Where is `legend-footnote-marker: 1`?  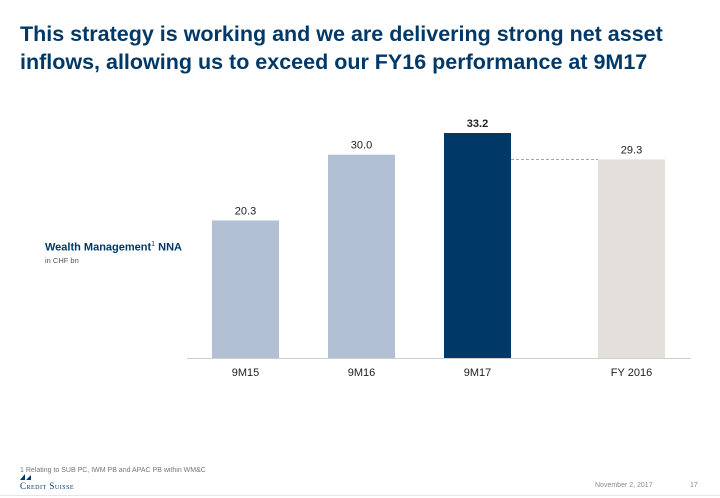 legend-footnote-marker: 1 is located at coordinates (153, 244).